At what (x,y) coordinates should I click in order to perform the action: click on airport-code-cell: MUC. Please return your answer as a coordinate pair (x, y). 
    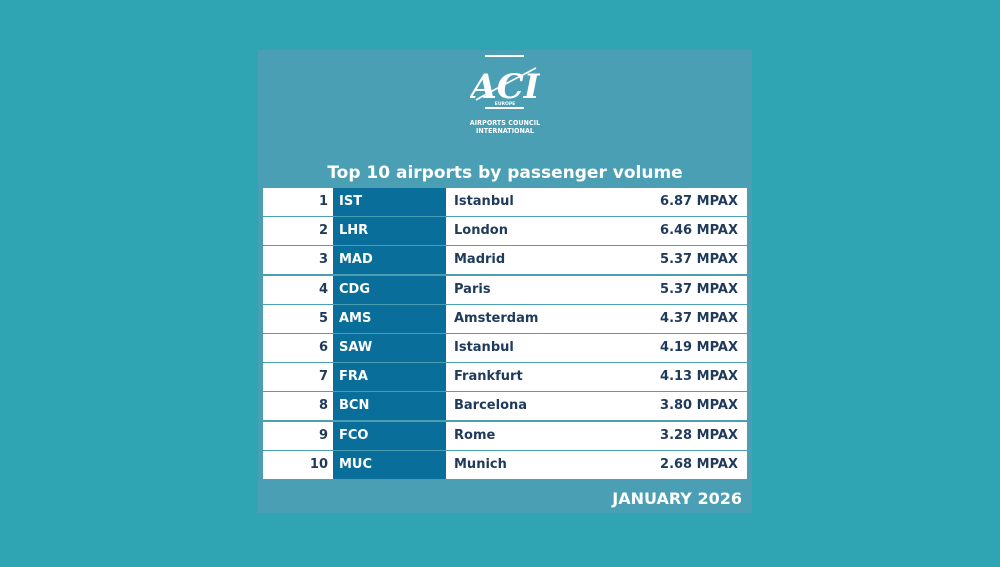
    Looking at the image, I should click on (389, 464).